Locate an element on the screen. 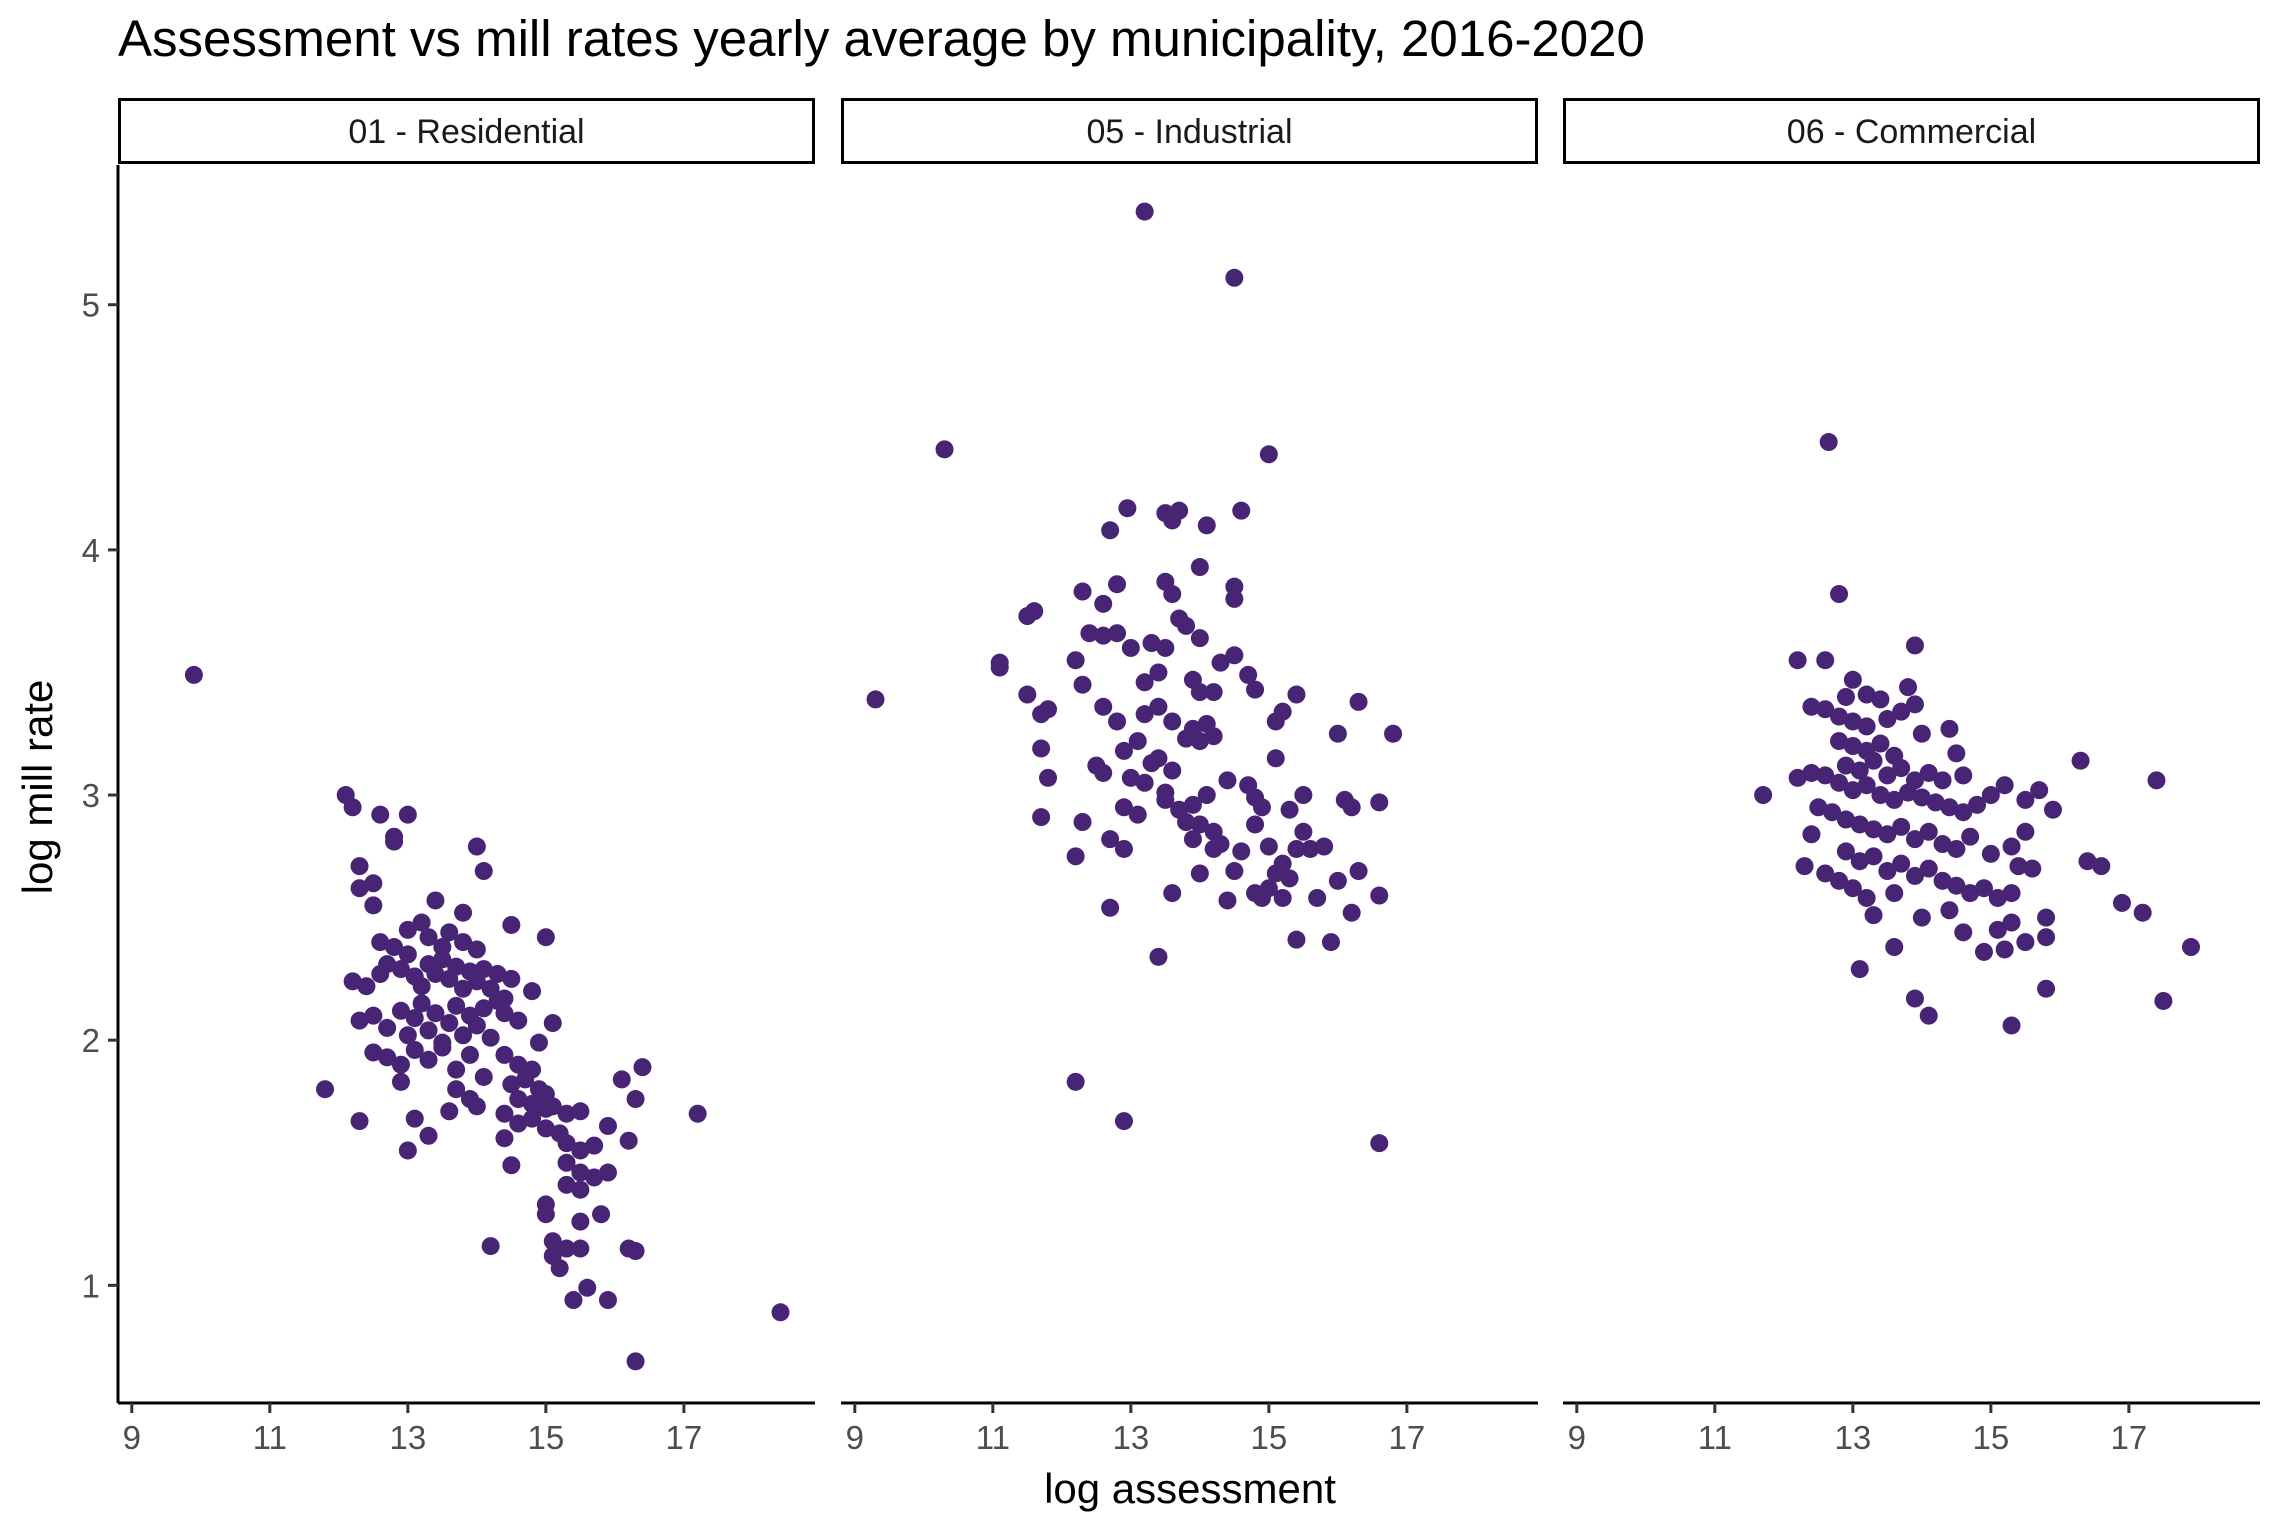  x-tick-label: 17 is located at coordinates (1407, 1437).